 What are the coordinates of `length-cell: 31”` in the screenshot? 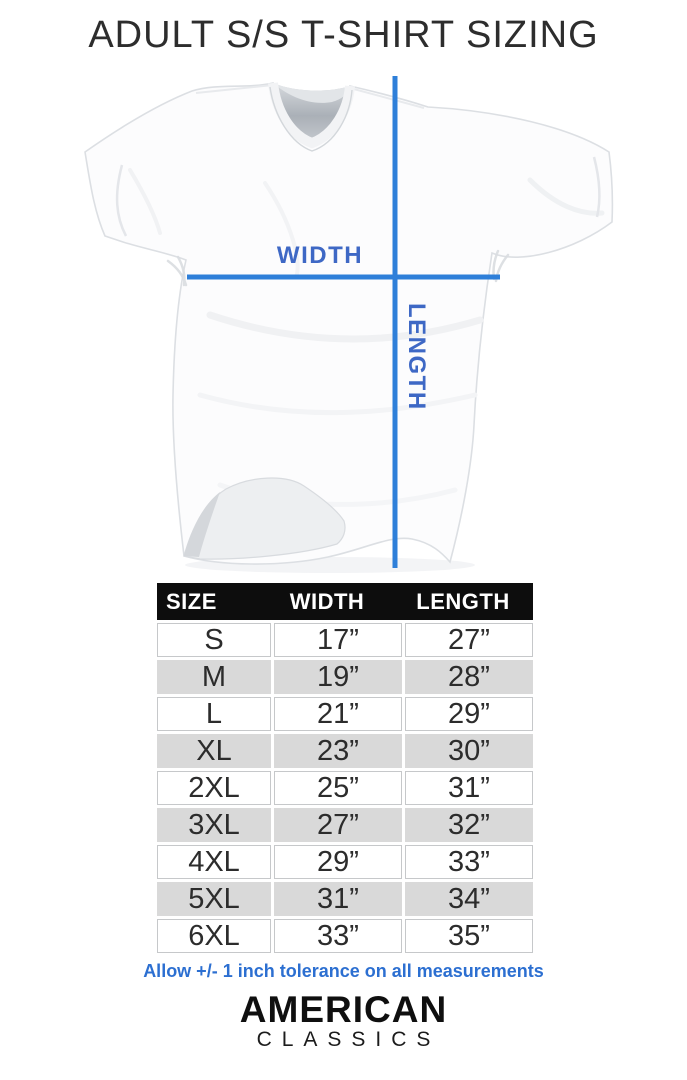 It's located at (469, 788).